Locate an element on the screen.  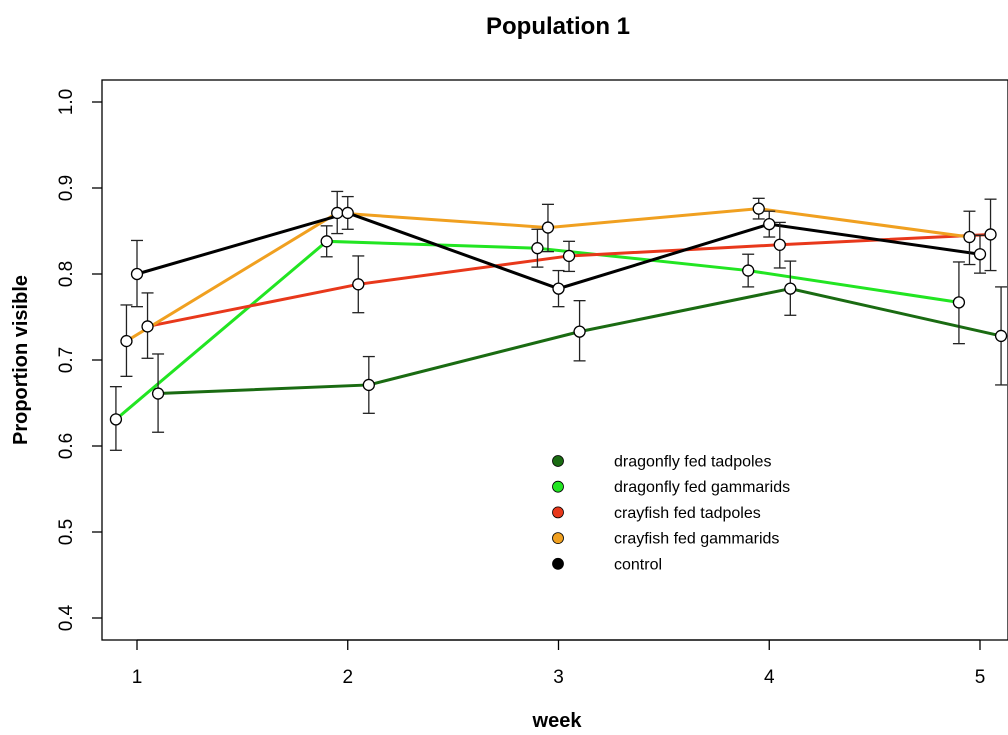
y-tick-label: 1.0 is located at coordinates (66, 102).